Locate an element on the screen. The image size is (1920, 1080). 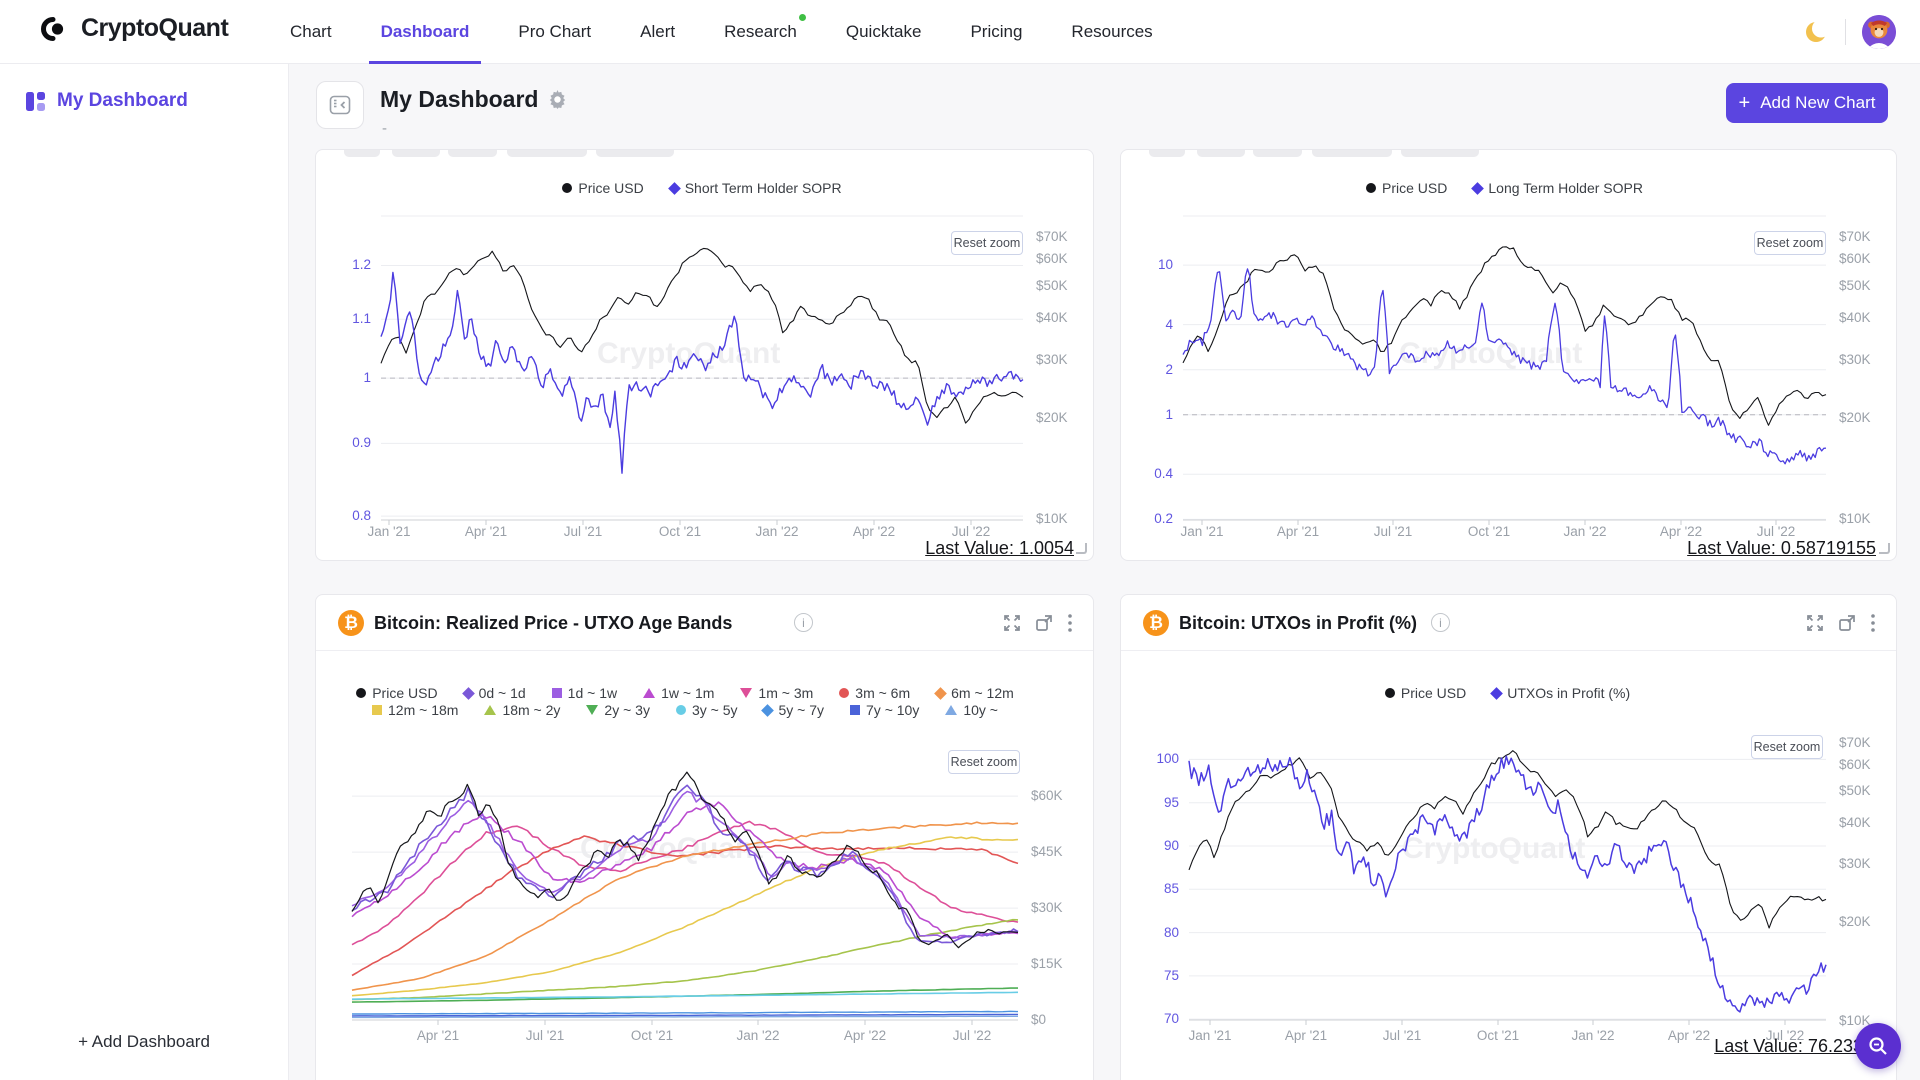
legend-item-18m-2y: 18m ~ 2y is located at coordinates (522, 710).